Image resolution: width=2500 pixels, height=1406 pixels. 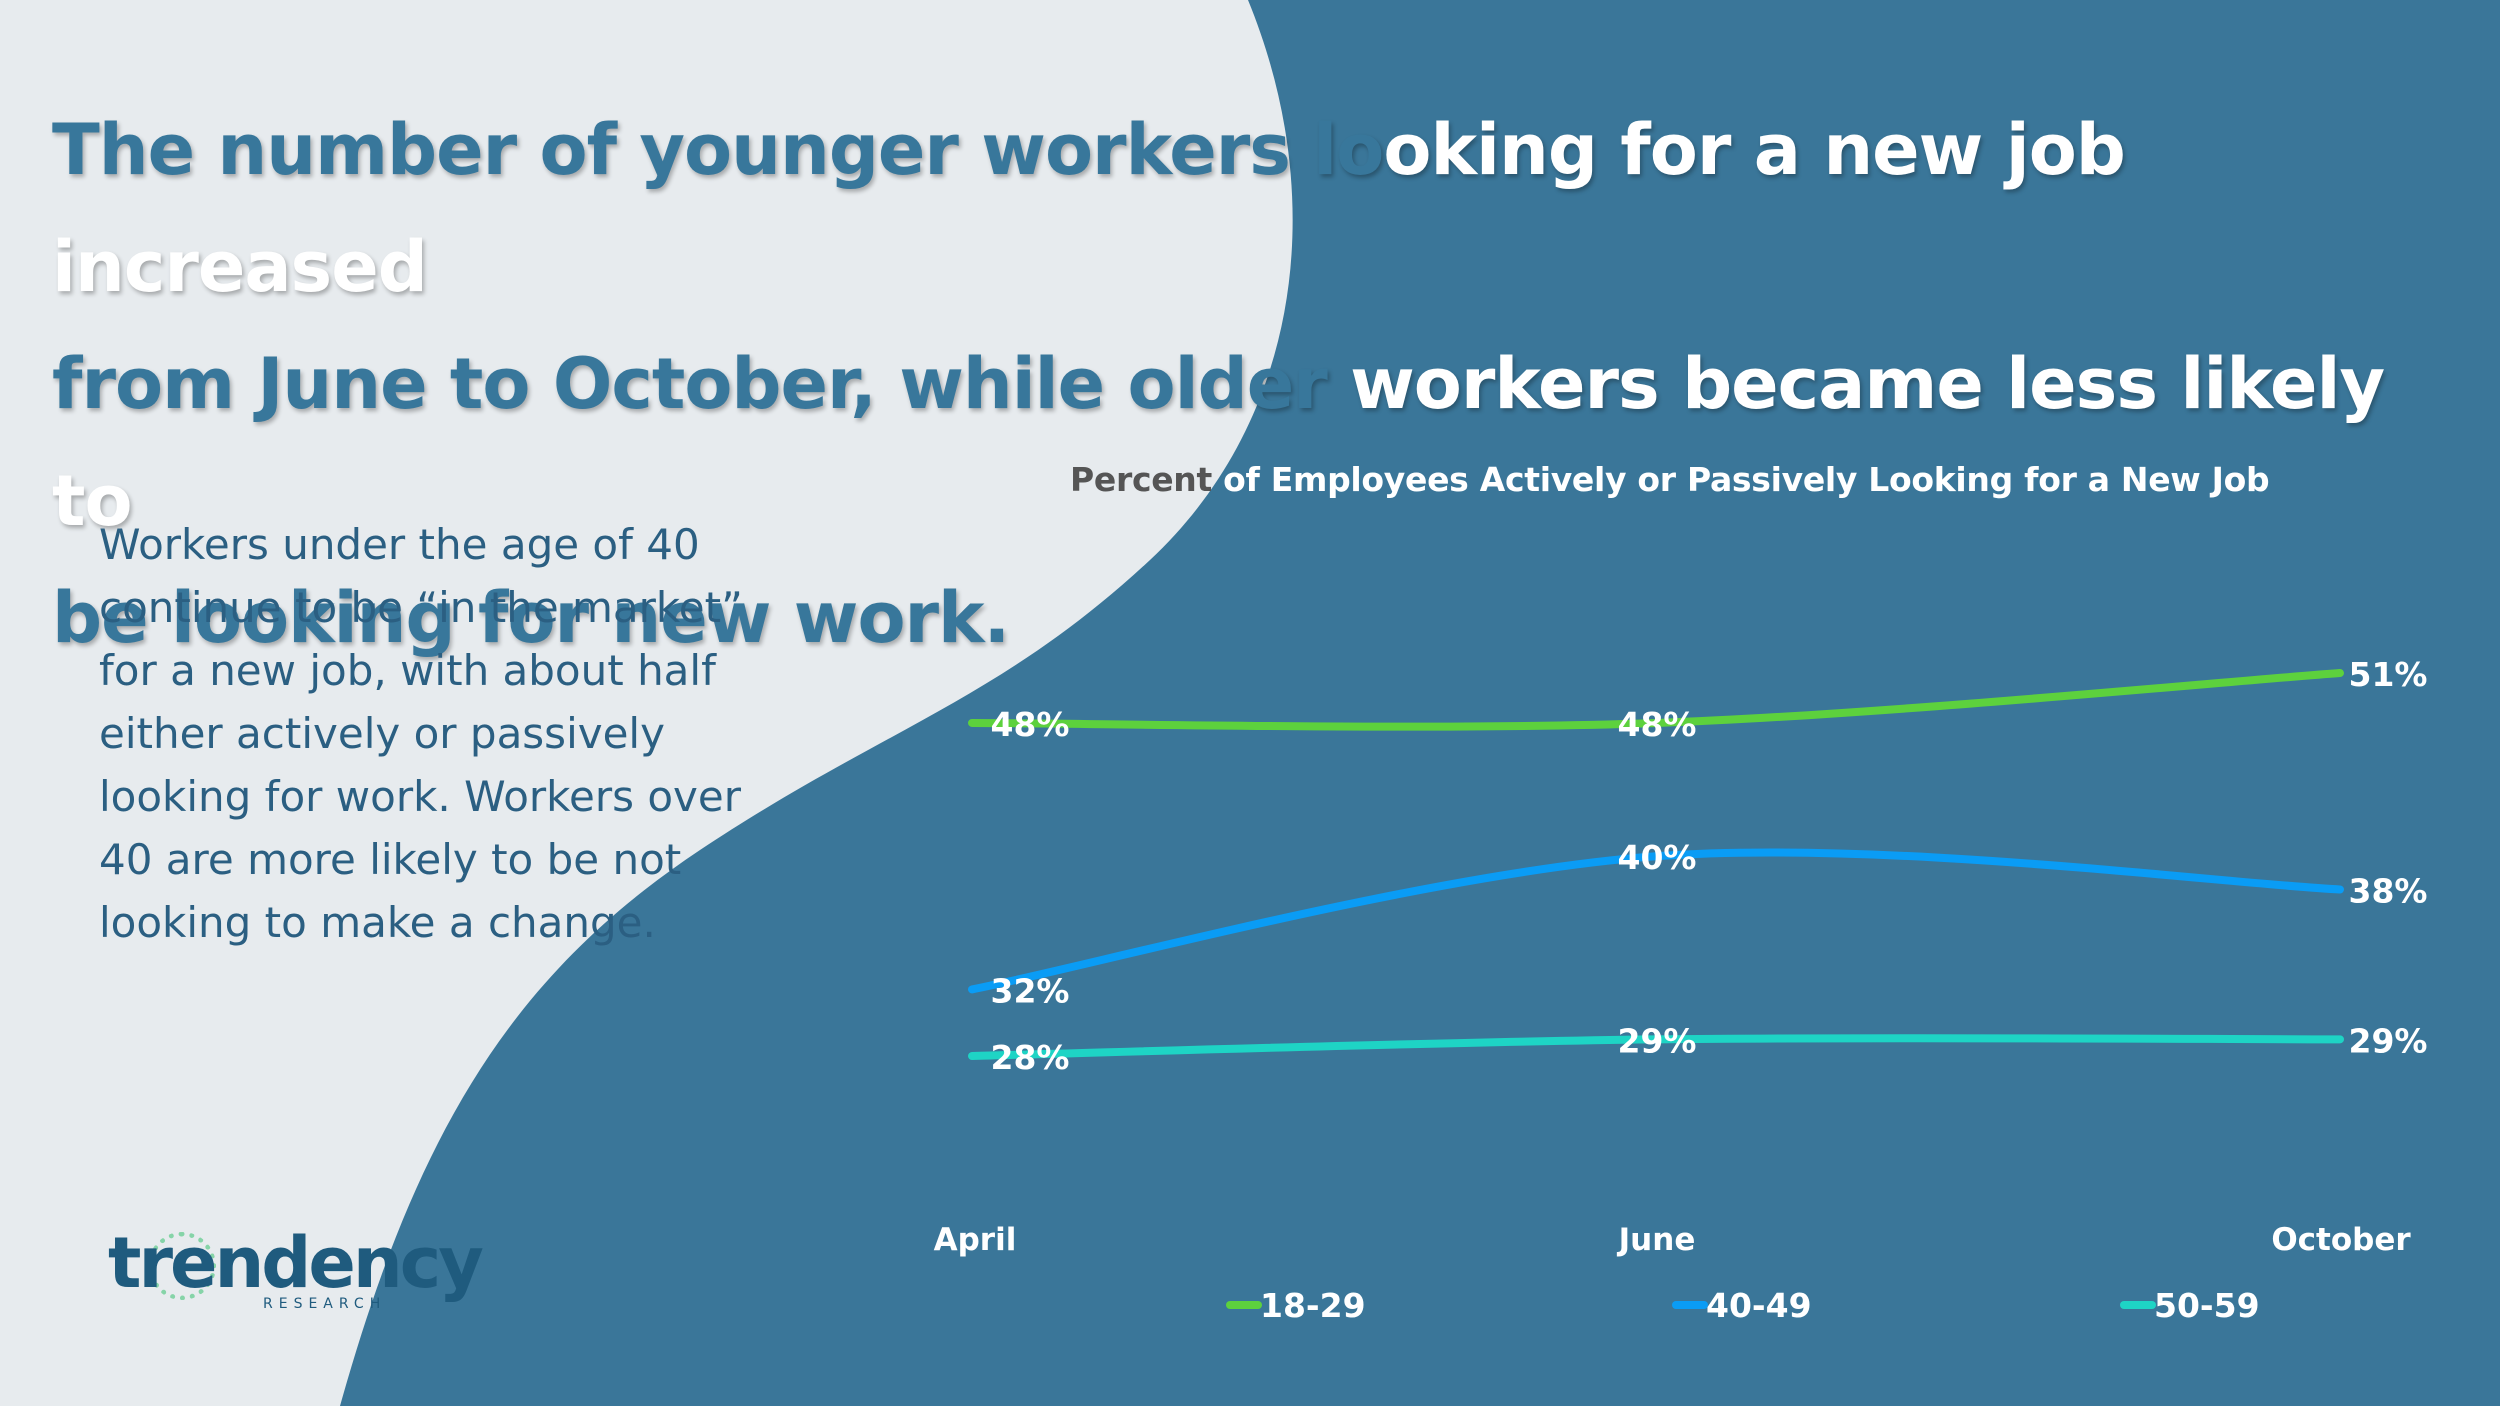 What do you see at coordinates (1657, 857) in the screenshot?
I see `data-label-40-49-june: 40%` at bounding box center [1657, 857].